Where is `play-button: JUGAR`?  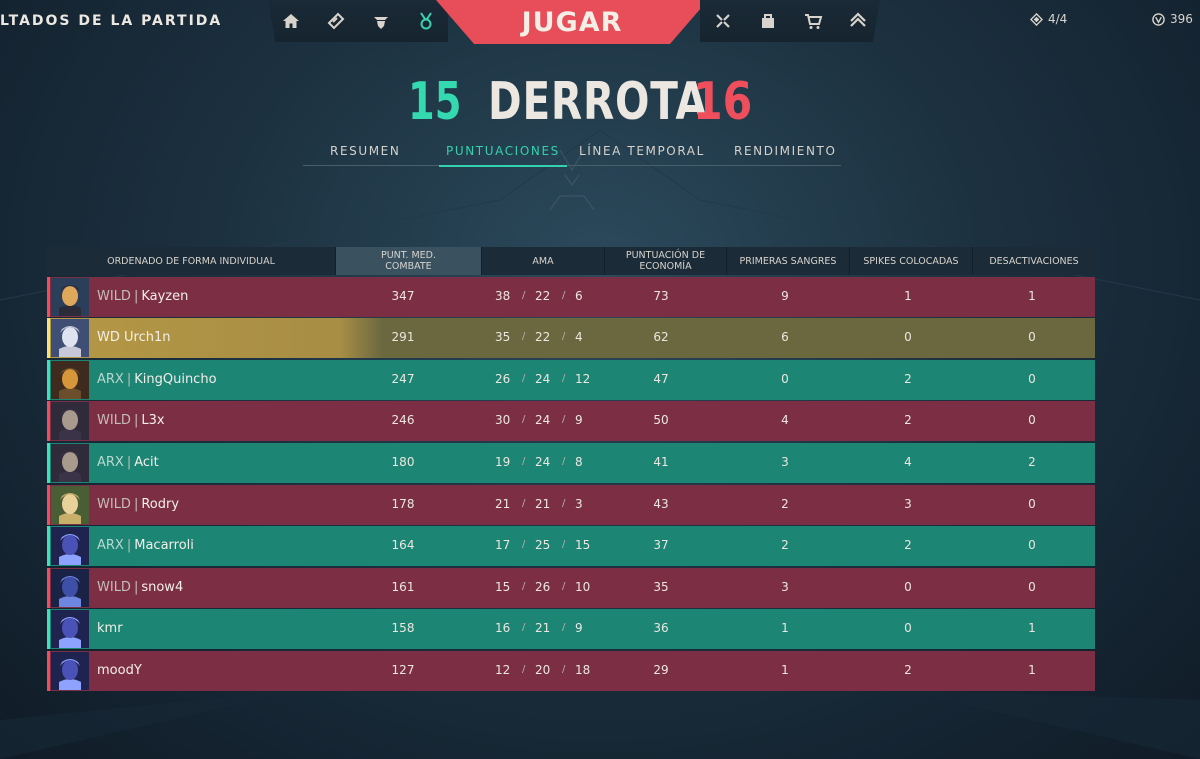
play-button: JUGAR is located at coordinates (572, 22).